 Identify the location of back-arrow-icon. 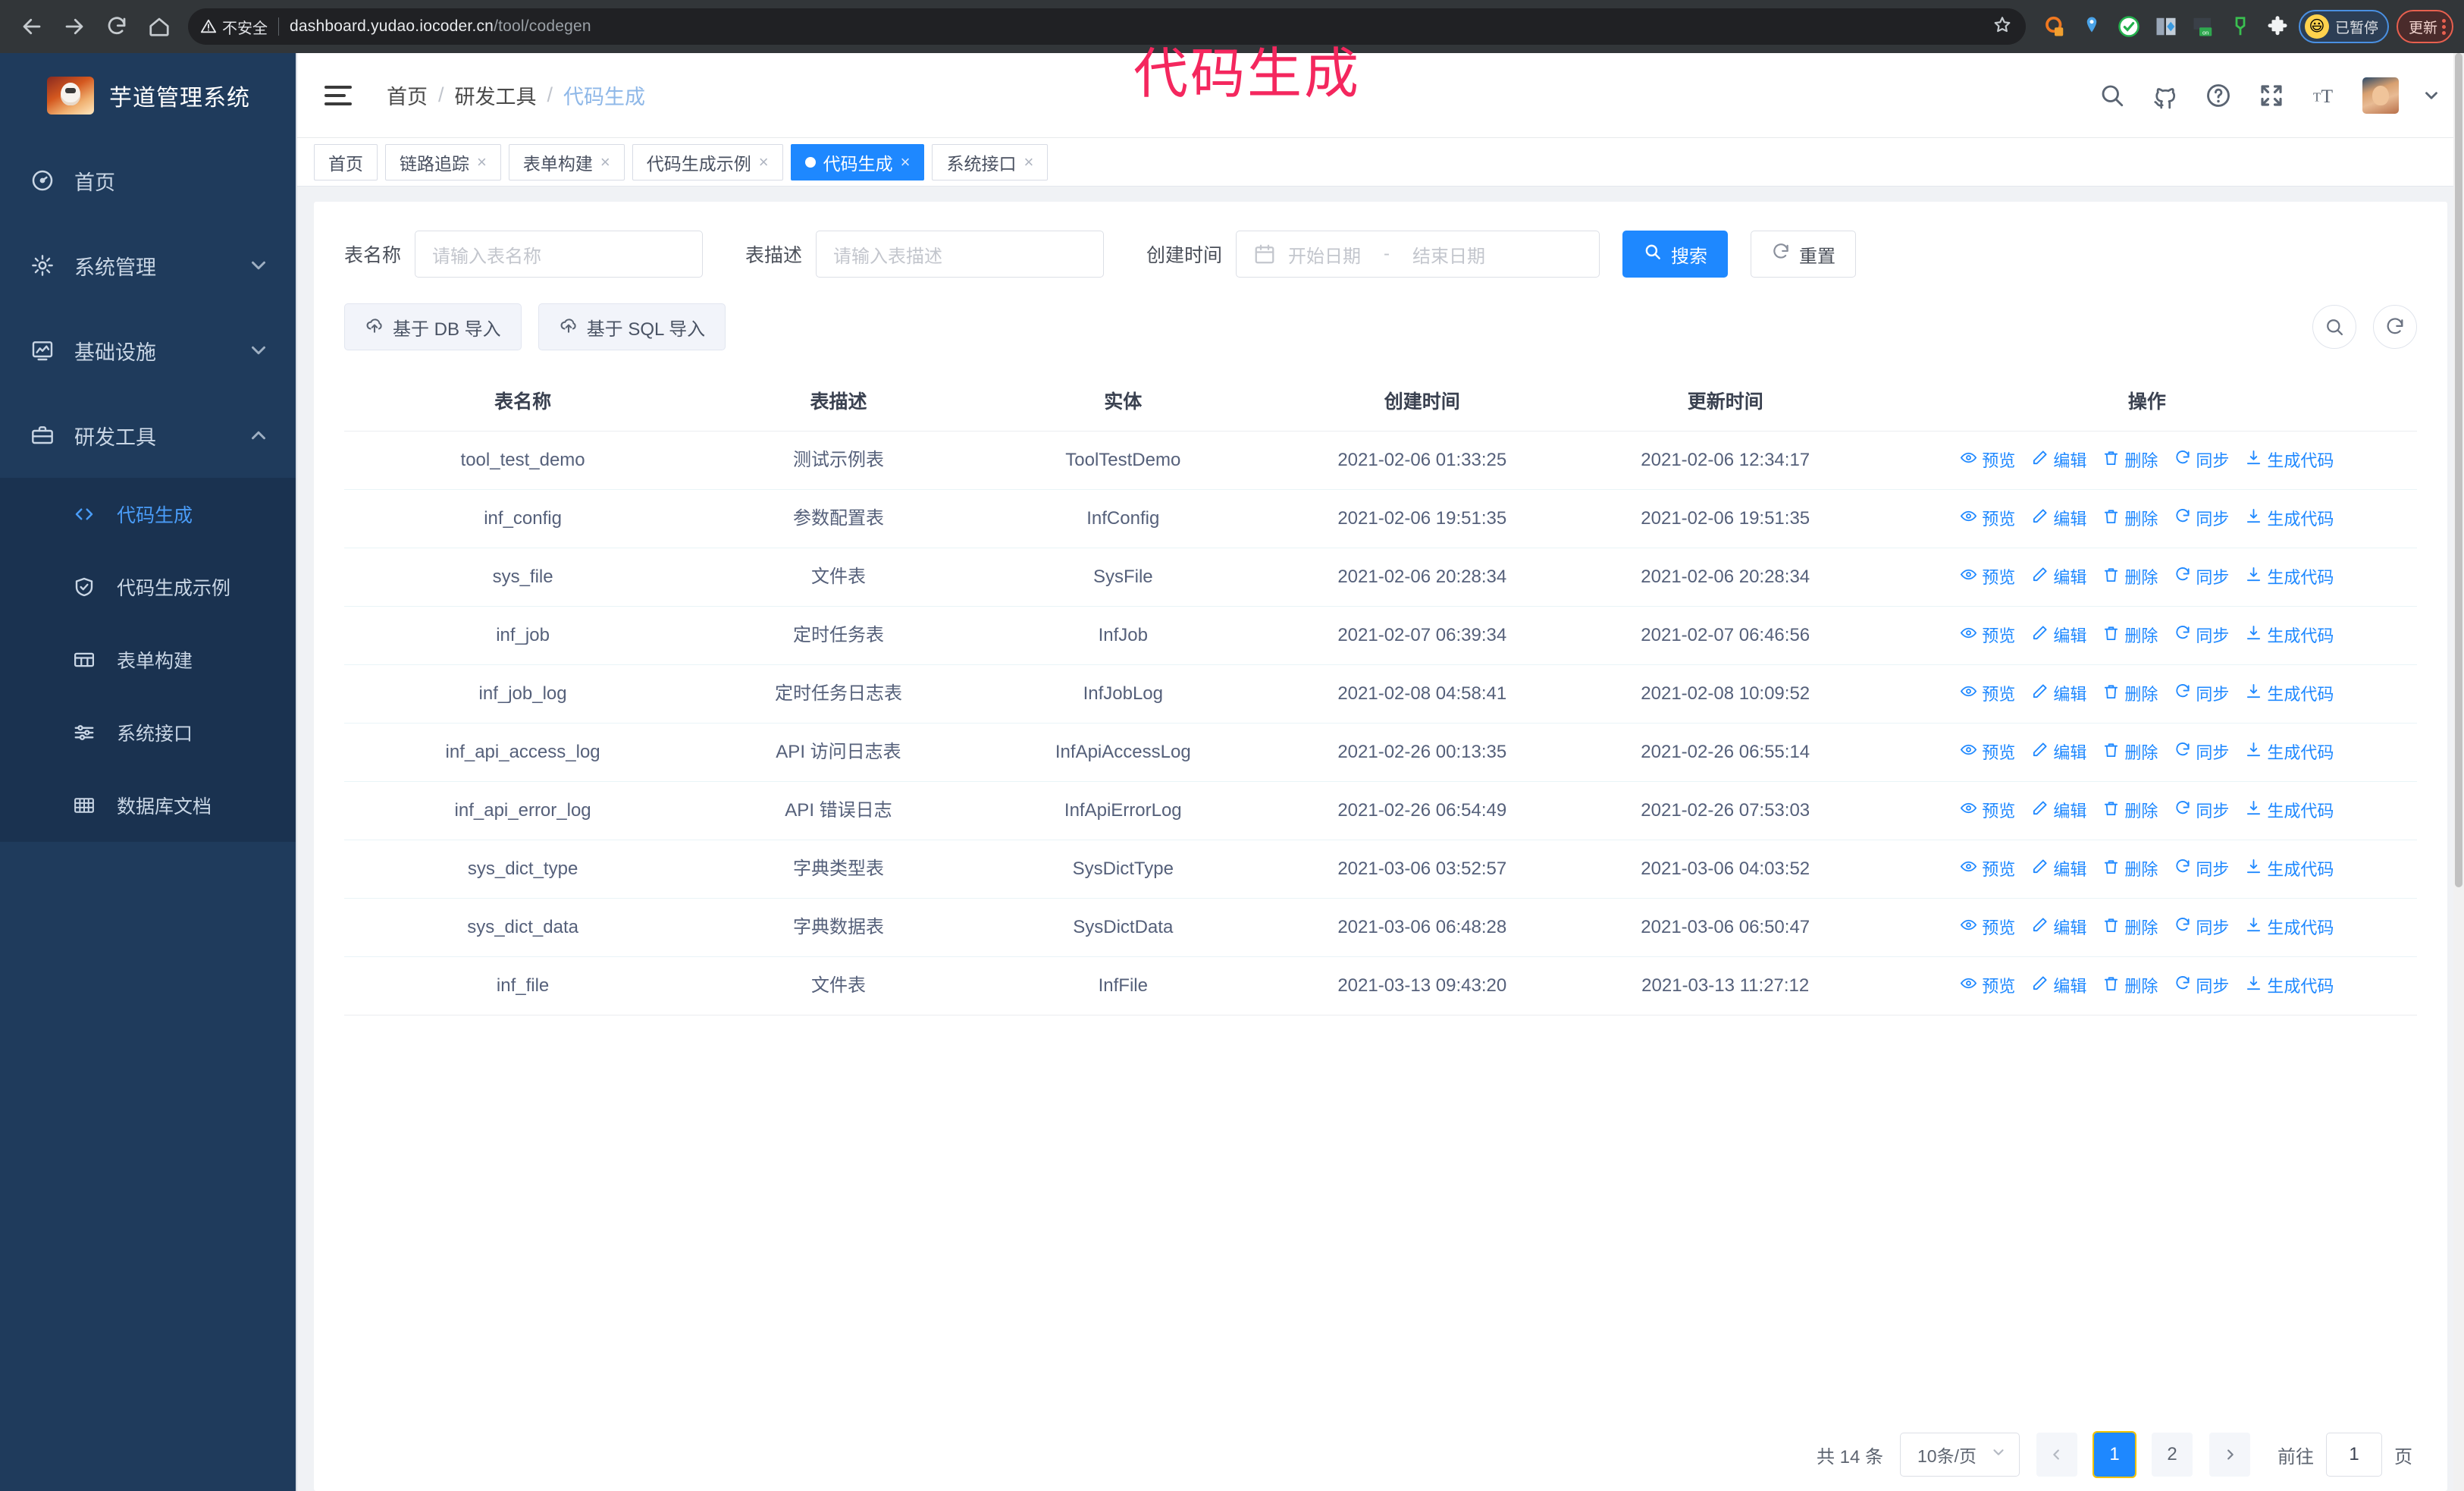
(32, 26).